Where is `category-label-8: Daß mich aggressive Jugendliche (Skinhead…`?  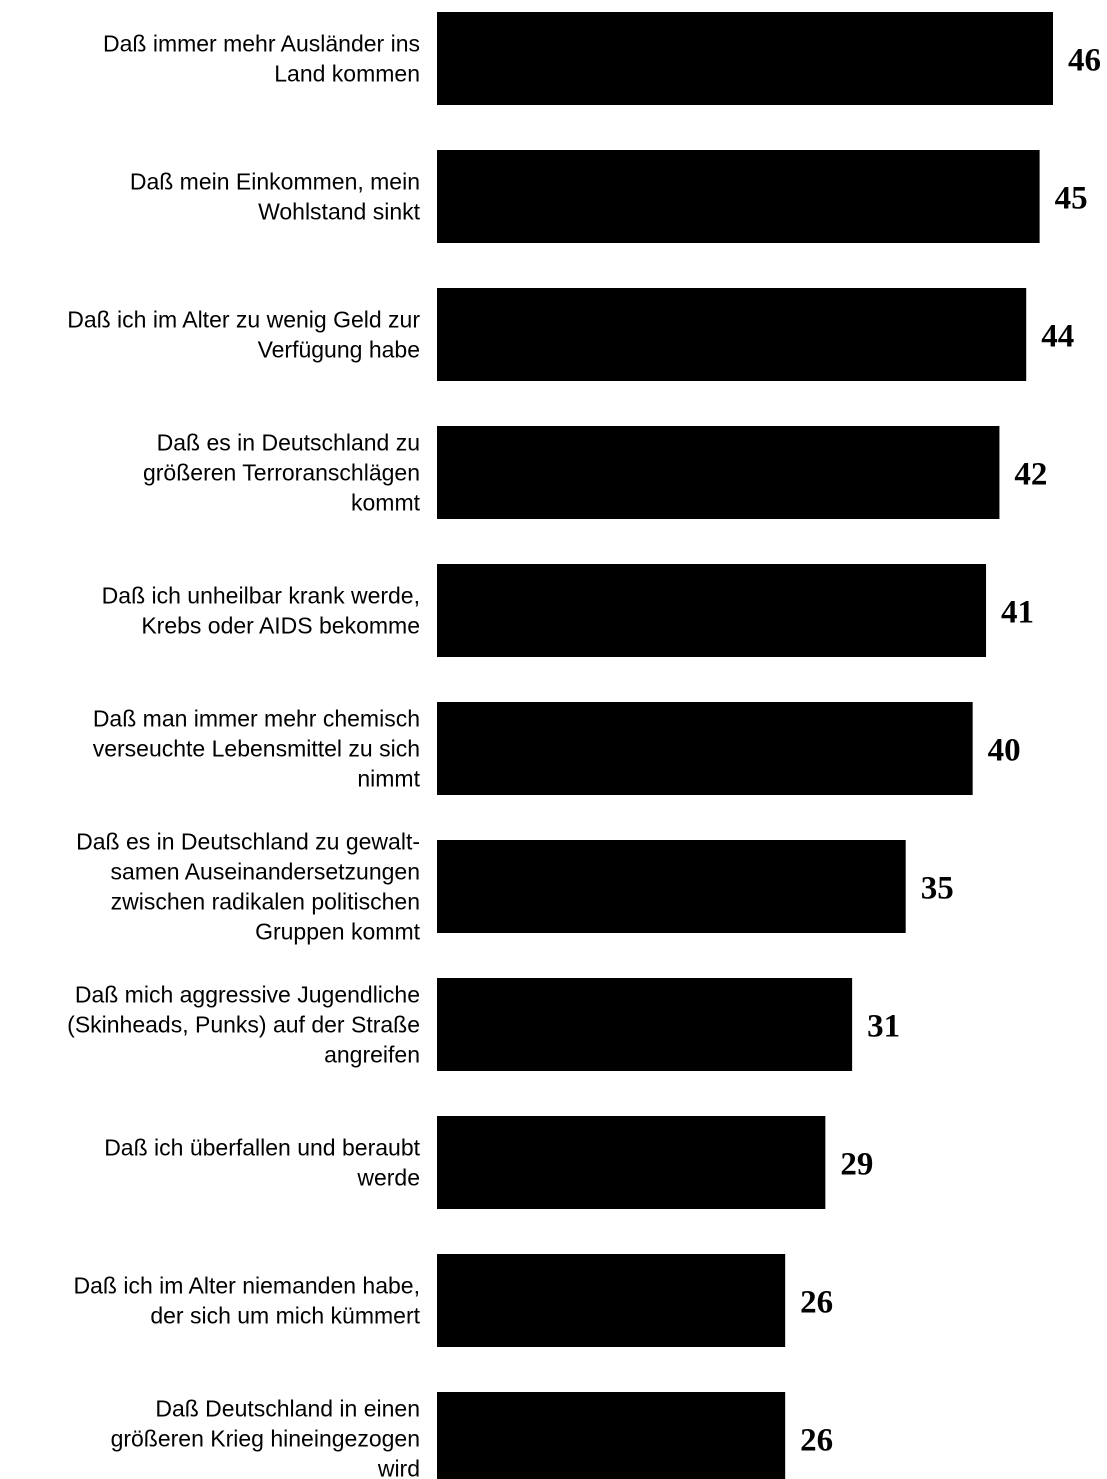
category-label-8: Daß mich aggressive Jugendliche (Skinhead… is located at coordinates (243, 1025).